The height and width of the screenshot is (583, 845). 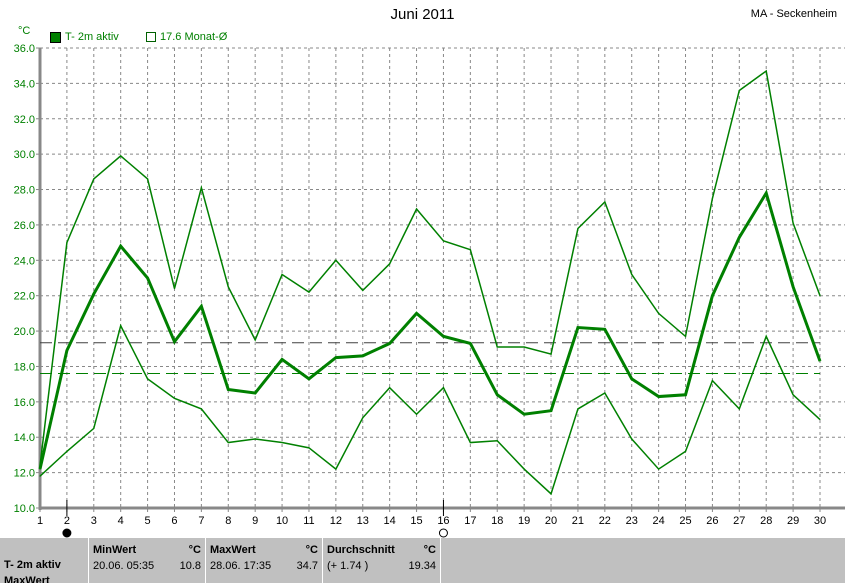 I want to click on legend-item-temperature: T- 2m aktiv, so click(x=84, y=37).